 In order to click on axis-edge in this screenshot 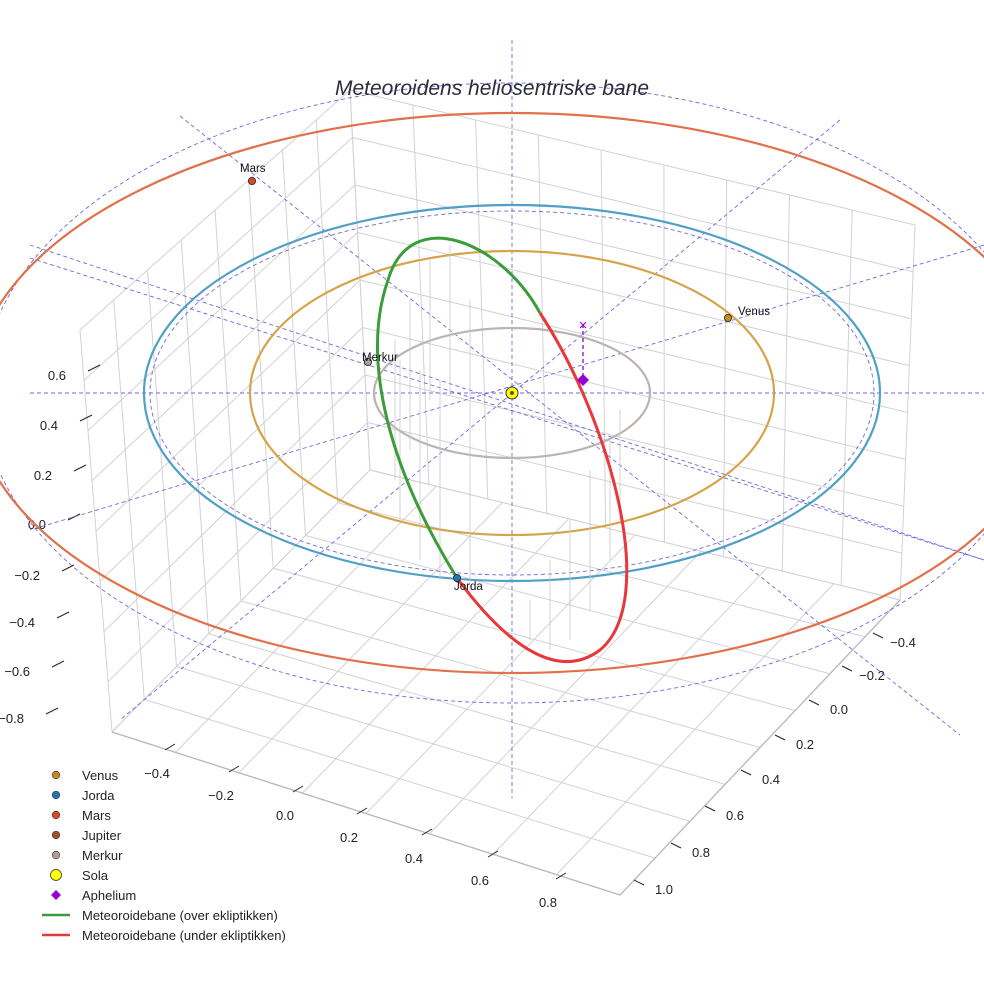, I will do `click(366, 813)`.